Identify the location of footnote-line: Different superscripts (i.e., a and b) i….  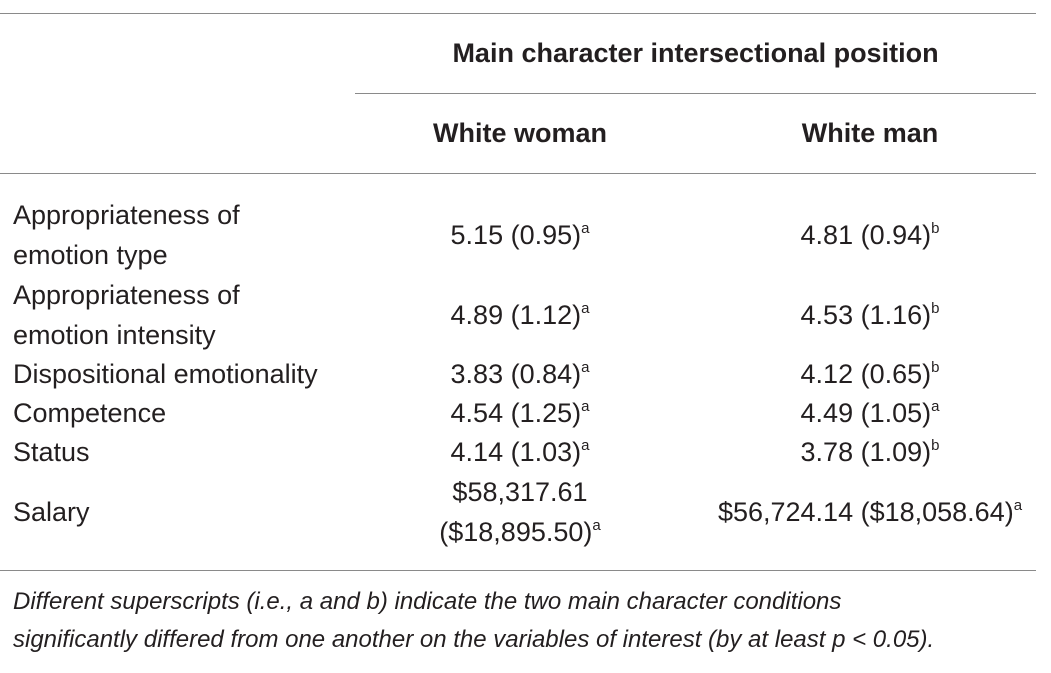
(427, 601).